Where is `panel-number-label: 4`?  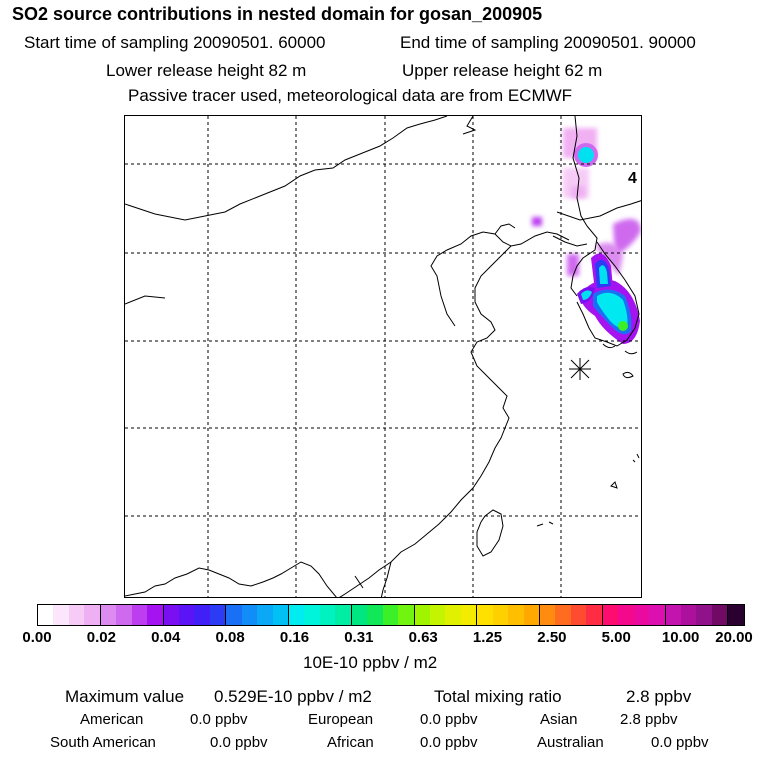
panel-number-label: 4 is located at coordinates (632, 178).